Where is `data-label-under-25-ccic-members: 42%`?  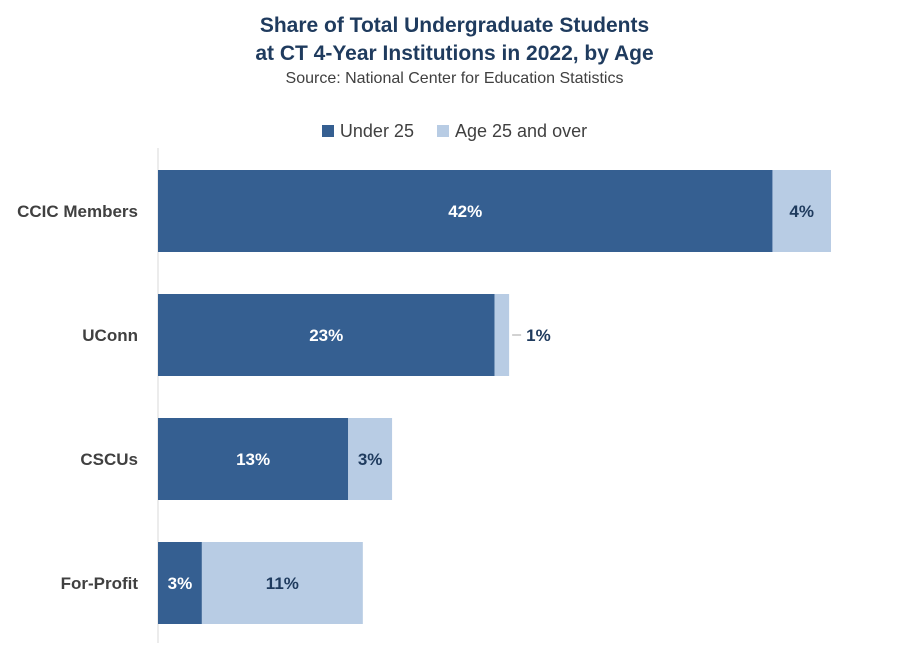
data-label-under-25-ccic-members: 42% is located at coordinates (465, 211).